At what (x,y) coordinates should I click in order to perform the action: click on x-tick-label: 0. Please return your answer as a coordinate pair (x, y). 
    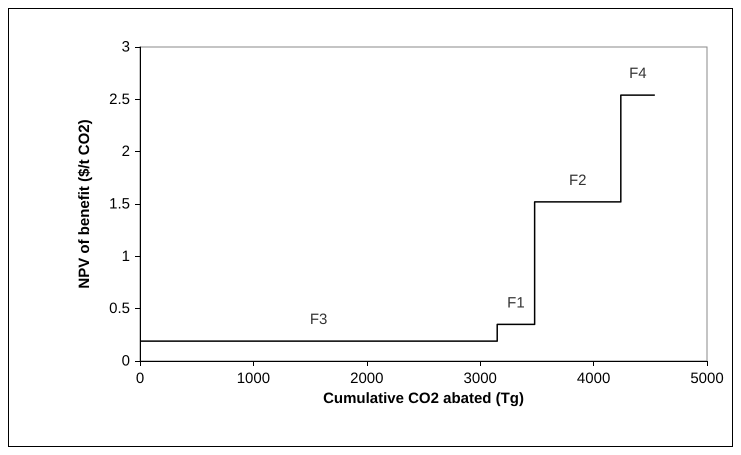
    Looking at the image, I should click on (140, 378).